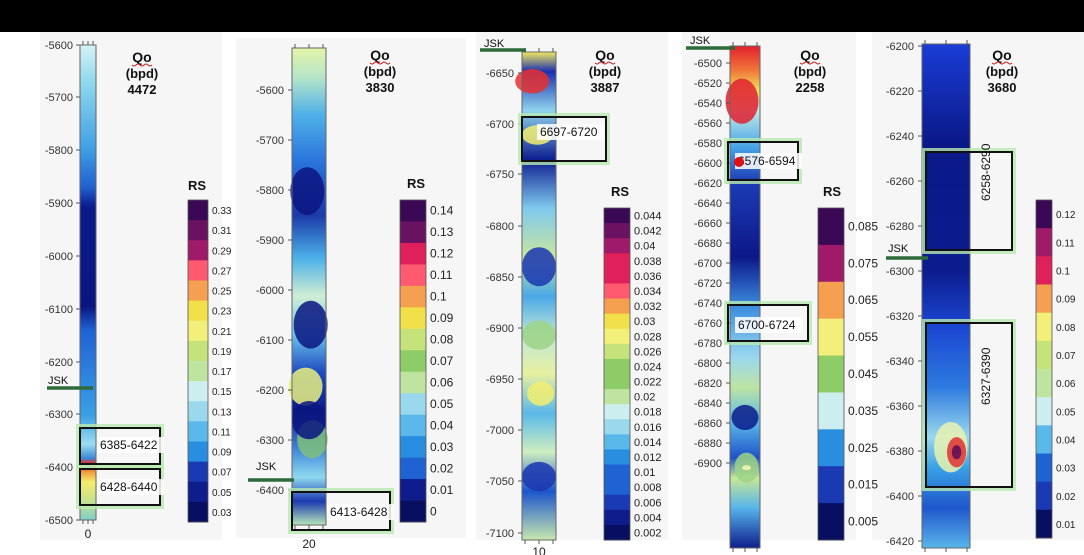 The height and width of the screenshot is (555, 1084). Describe the element at coordinates (863, 522) in the screenshot. I see `colorbar-tick-label: 0.005` at that location.